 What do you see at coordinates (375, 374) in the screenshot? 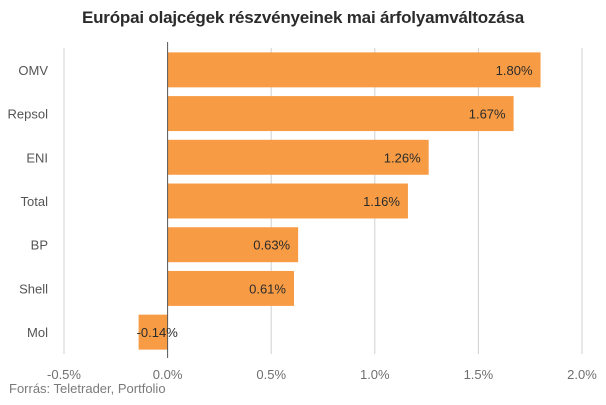
I see `x-tick-label: 1.0%` at bounding box center [375, 374].